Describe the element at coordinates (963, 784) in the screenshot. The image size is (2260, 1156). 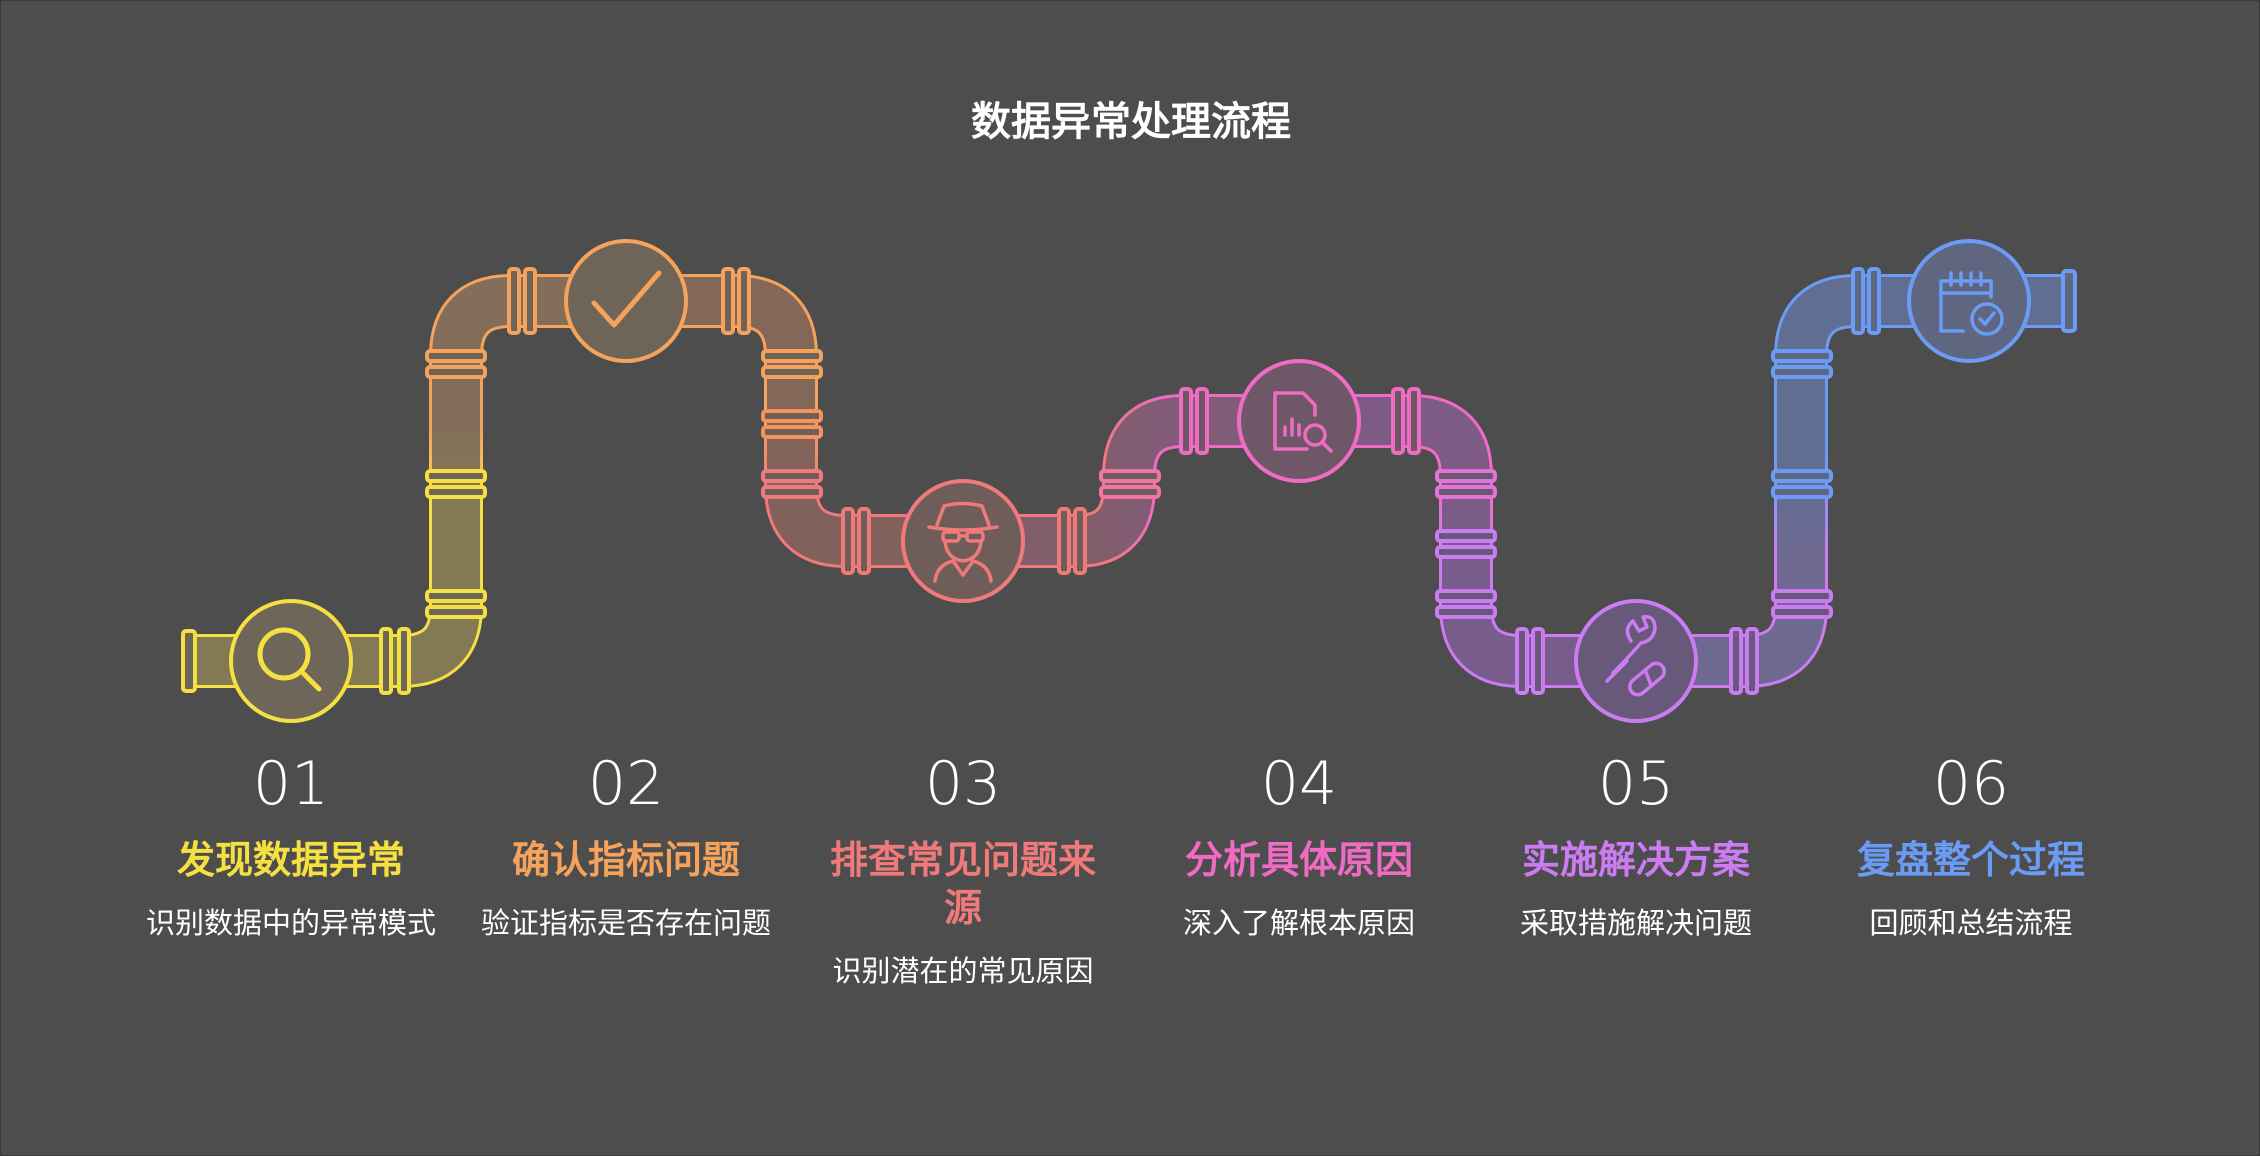
I see `step-number: 03` at that location.